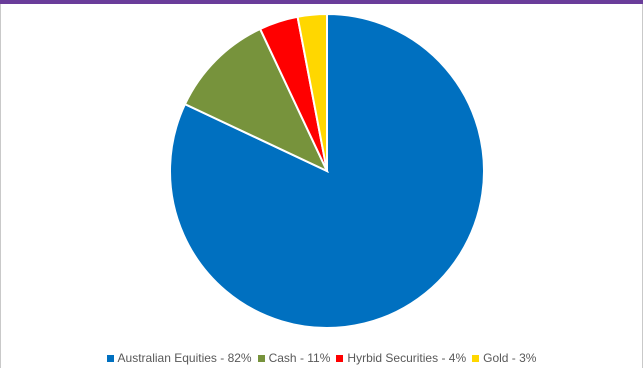 The image size is (643, 368). What do you see at coordinates (0, 186) in the screenshot?
I see `frame-left-border` at bounding box center [0, 186].